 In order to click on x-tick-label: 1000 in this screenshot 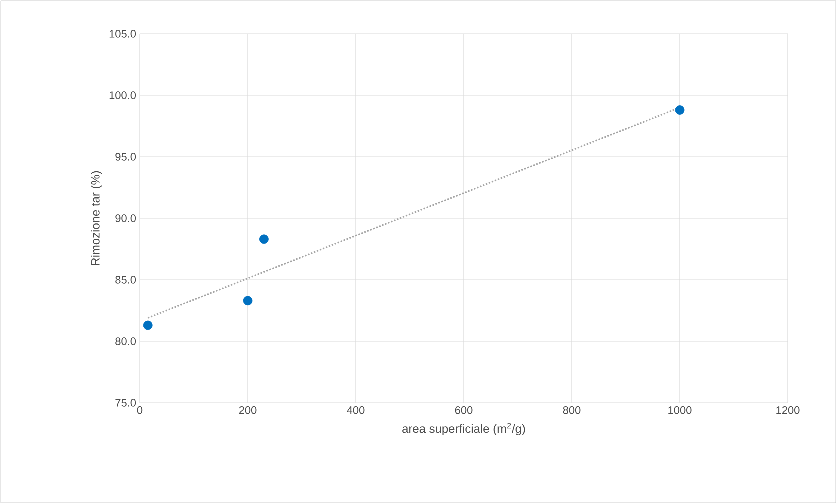, I will do `click(680, 410)`.